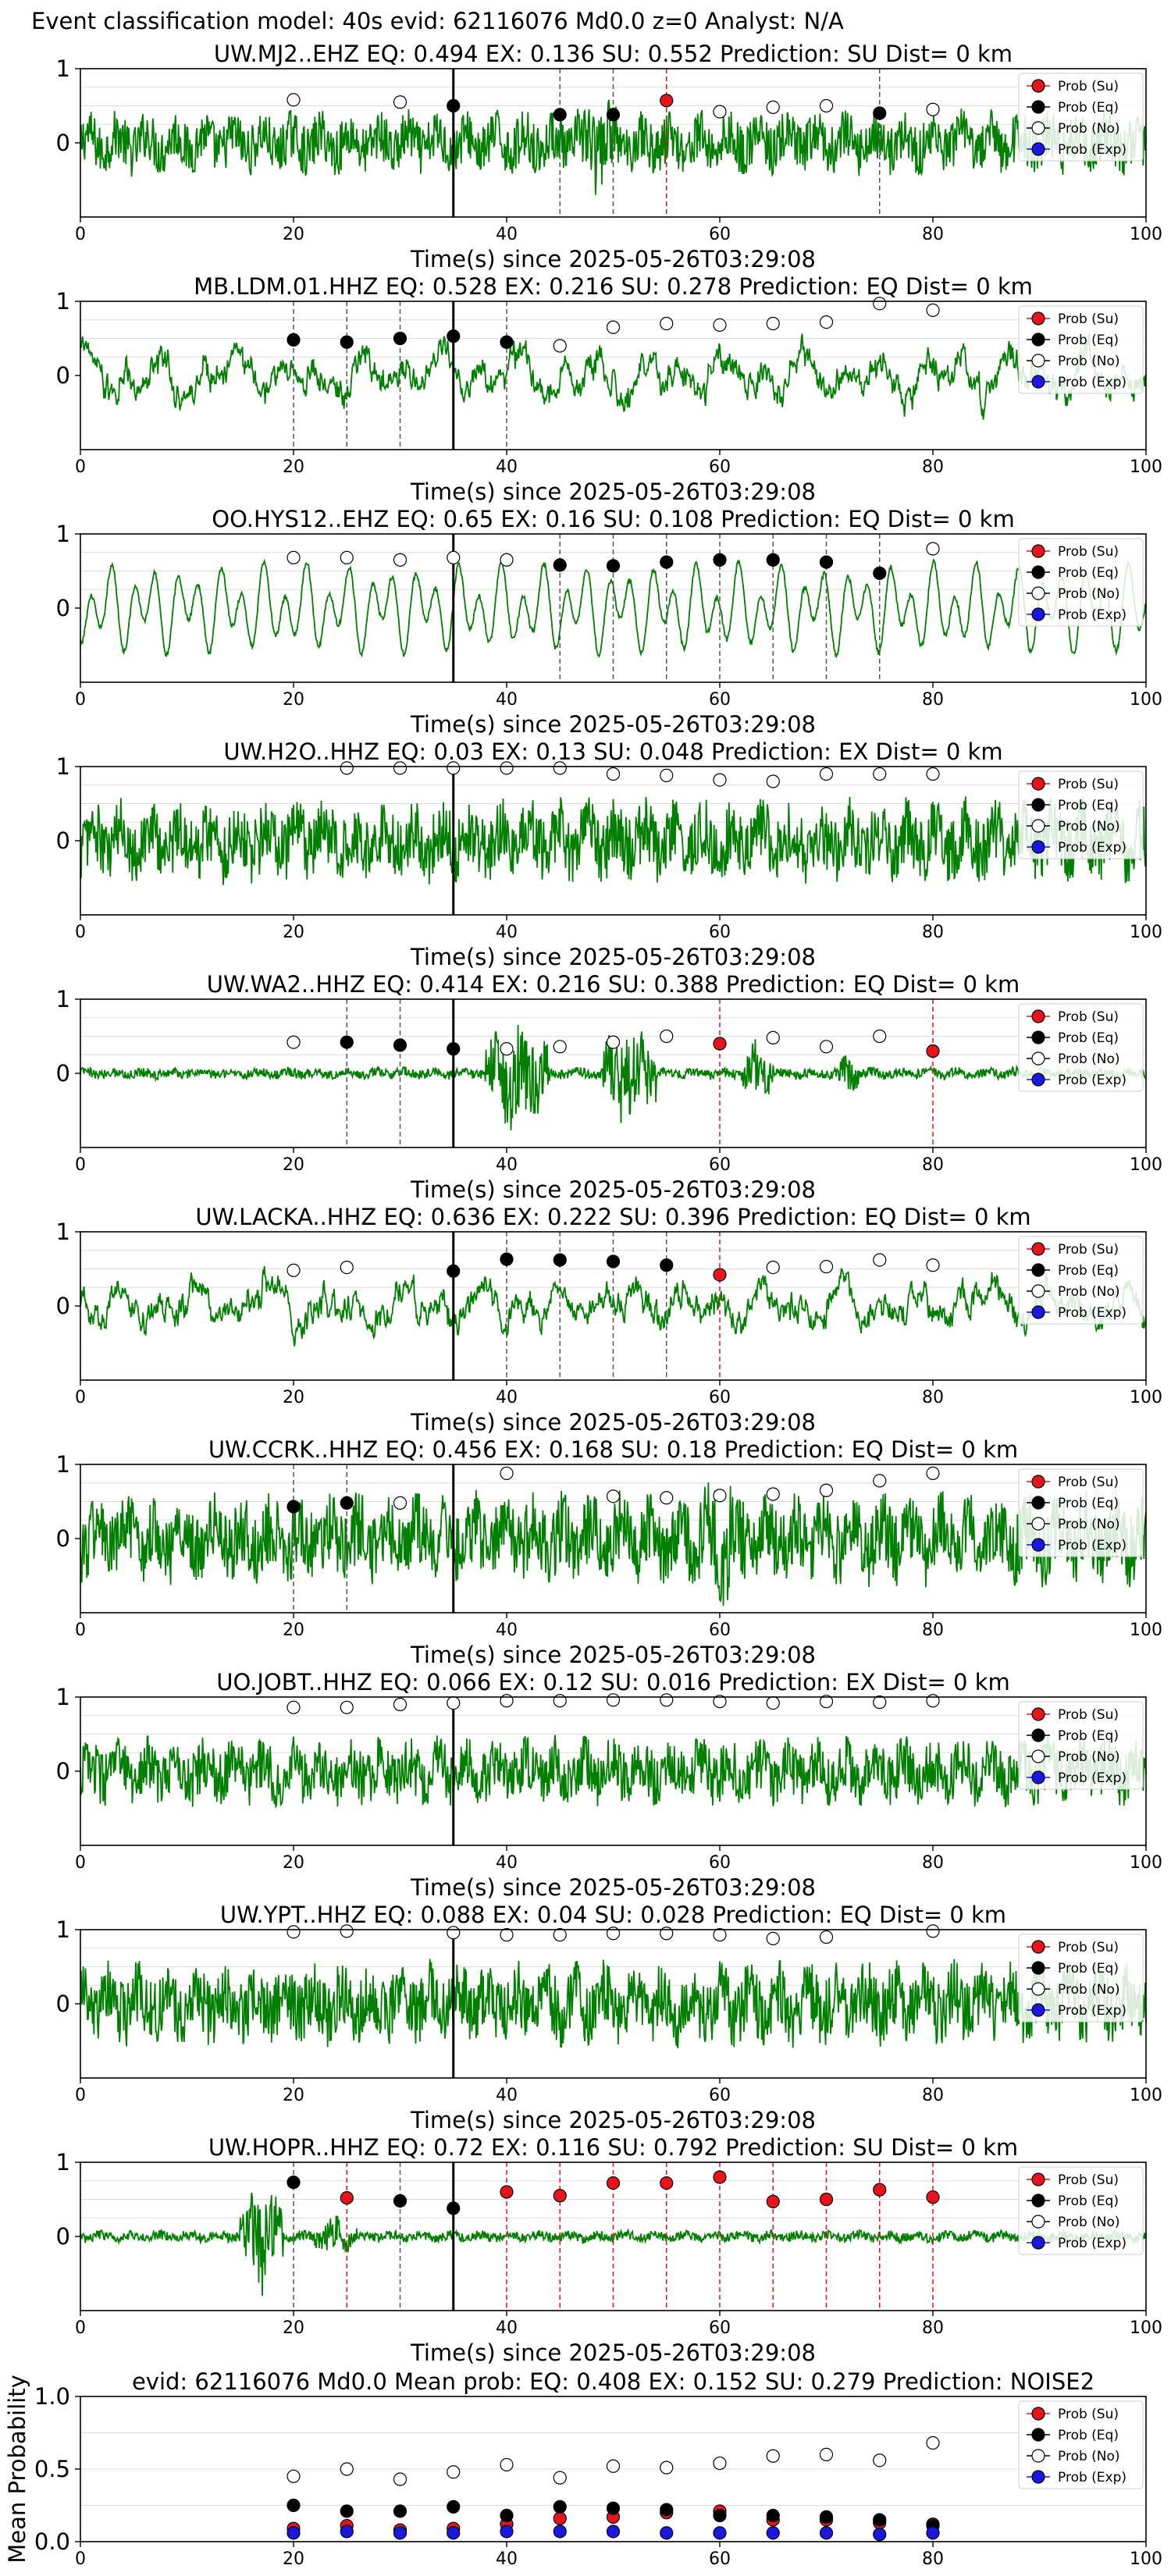 The width and height of the screenshot is (1171, 2576). What do you see at coordinates (52, 2396) in the screenshot?
I see `y-tick-label: 1.0` at bounding box center [52, 2396].